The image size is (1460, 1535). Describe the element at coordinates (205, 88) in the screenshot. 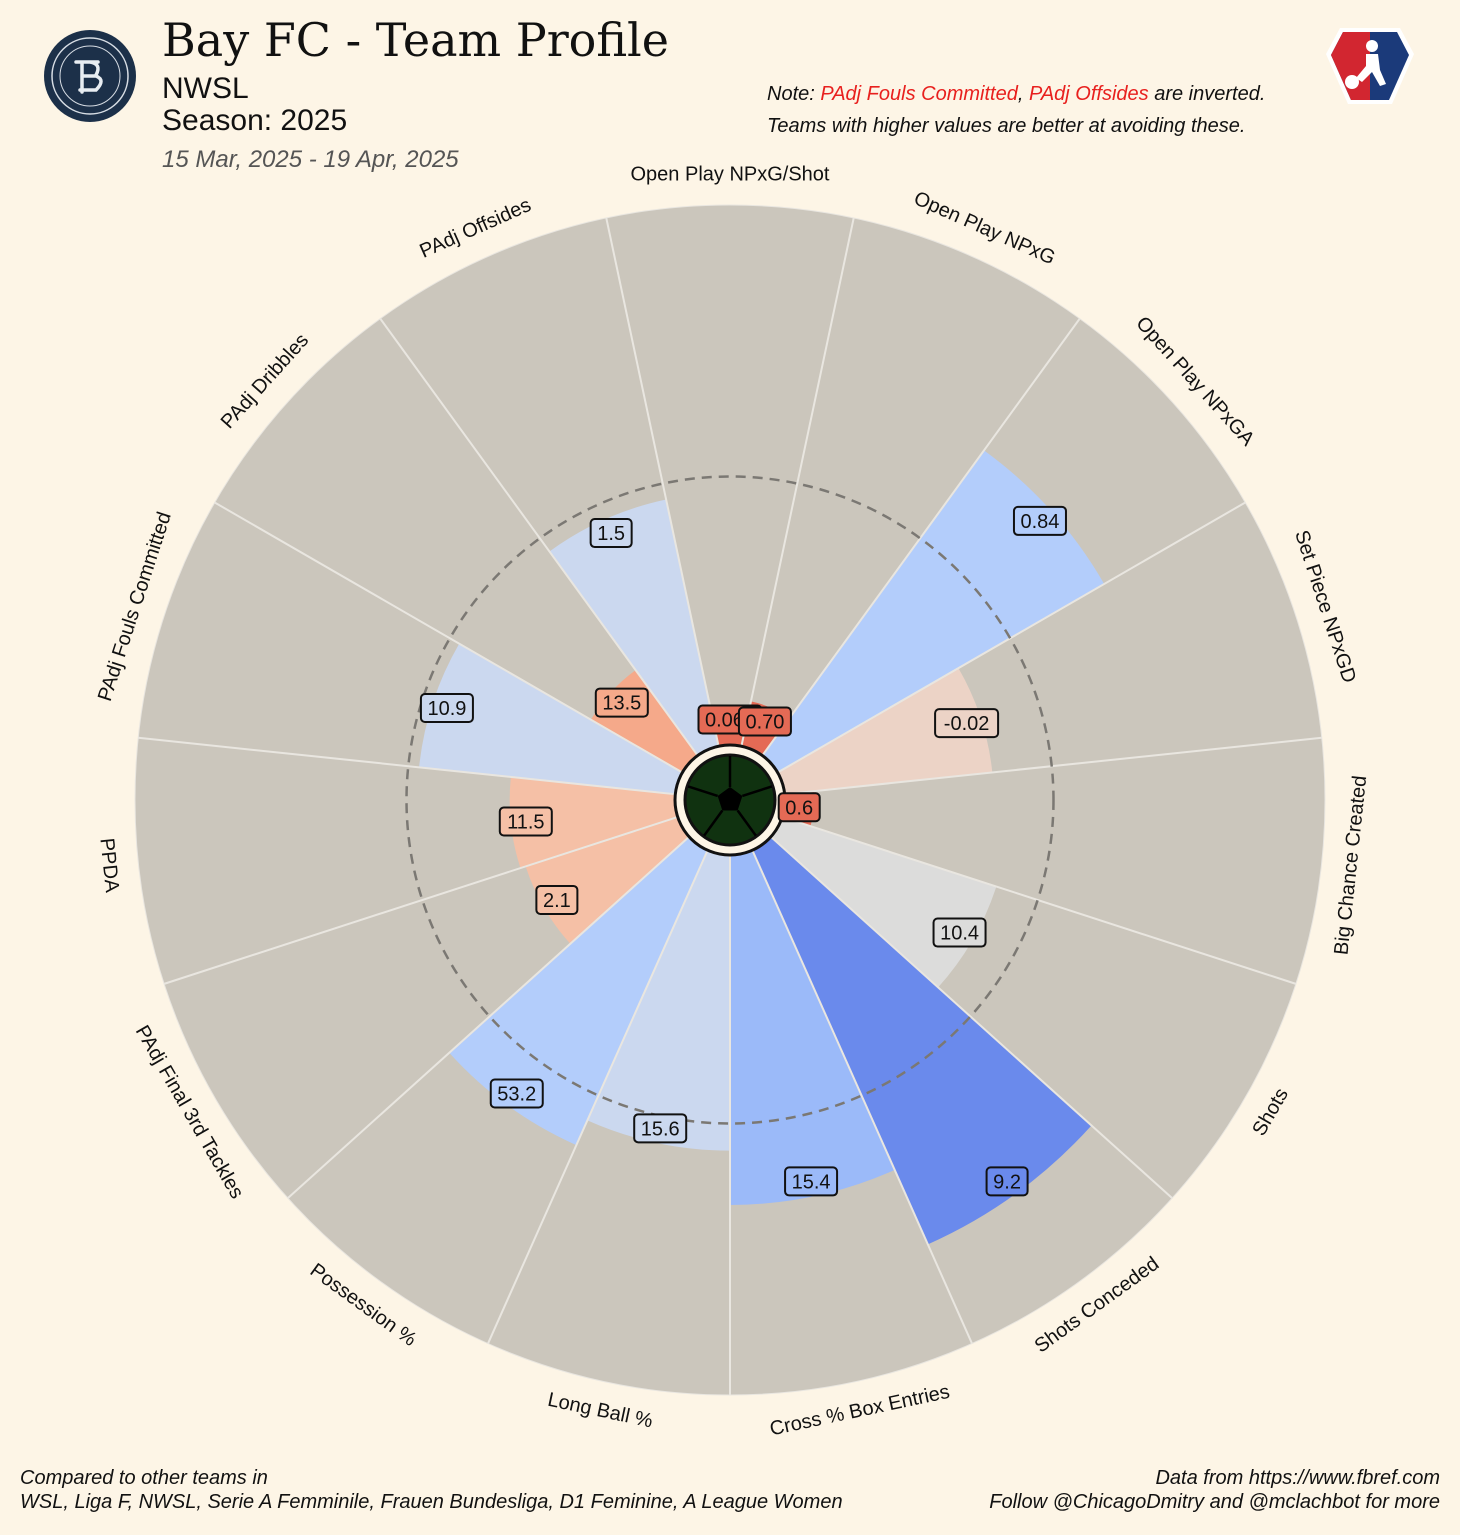

I see `league-name: NWSL` at that location.